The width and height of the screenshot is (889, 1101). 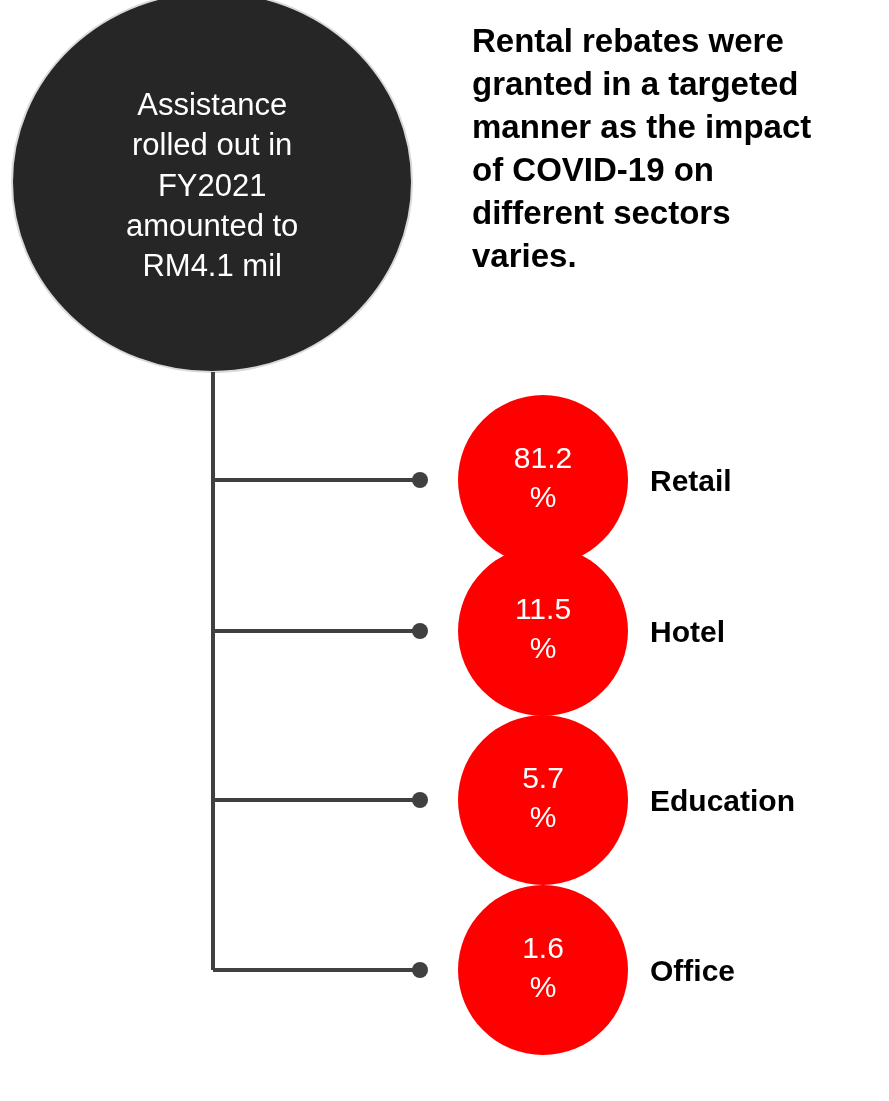 I want to click on category-label: Retail, so click(x=691, y=480).